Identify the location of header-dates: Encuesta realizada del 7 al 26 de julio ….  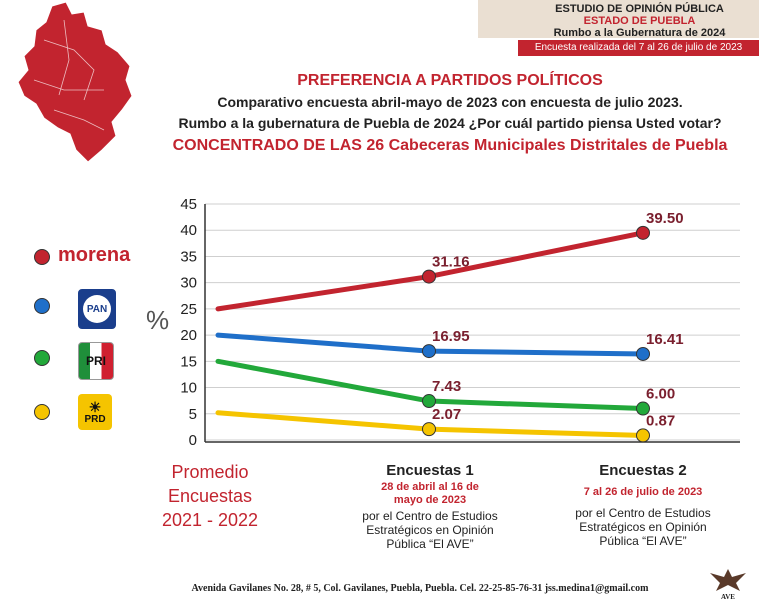
(638, 48).